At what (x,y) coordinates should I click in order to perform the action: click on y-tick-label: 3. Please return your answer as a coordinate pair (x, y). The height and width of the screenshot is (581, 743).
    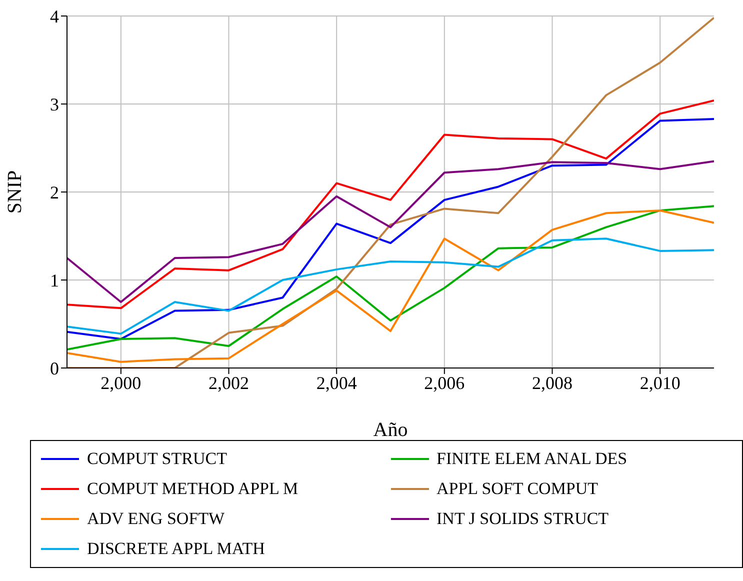
    Looking at the image, I should click on (54, 104).